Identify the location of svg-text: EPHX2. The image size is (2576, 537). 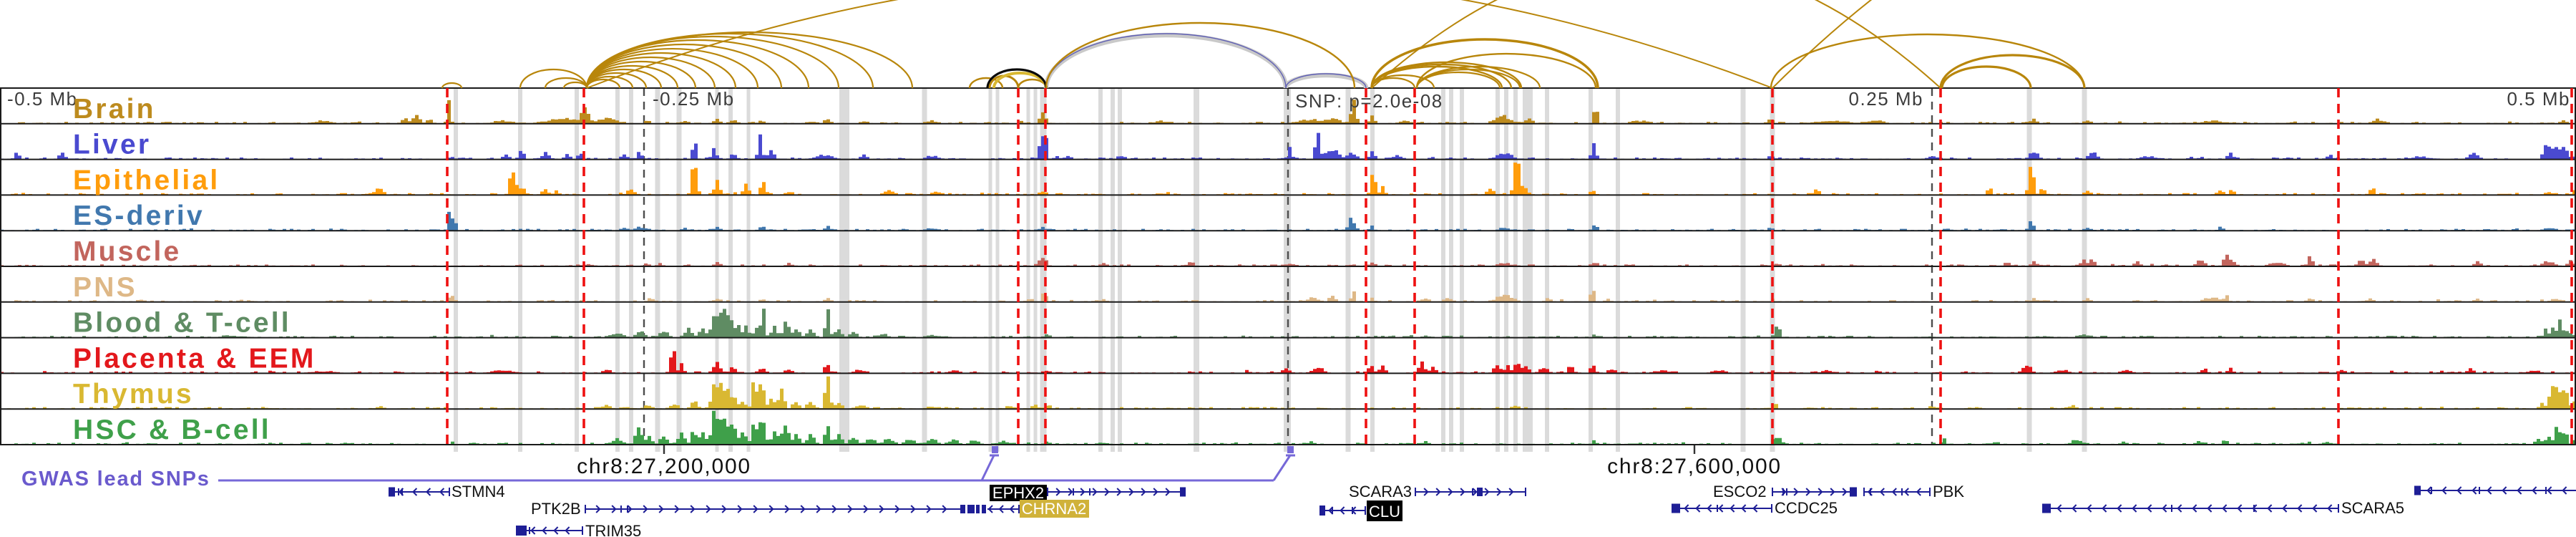
(1018, 493).